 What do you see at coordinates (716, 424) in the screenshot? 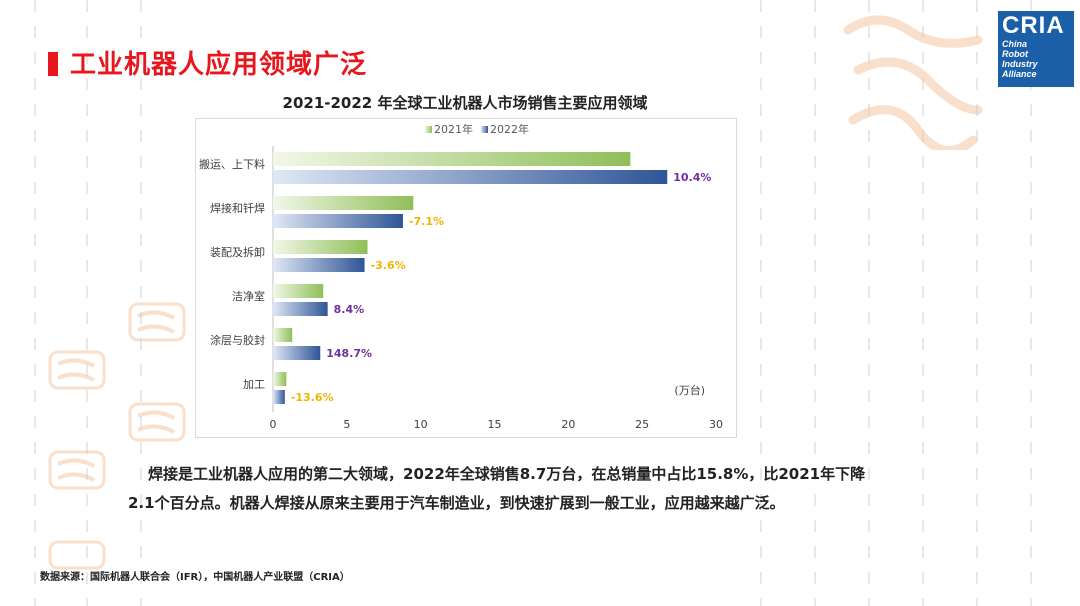
I see `x-tick-label-6: 30` at bounding box center [716, 424].